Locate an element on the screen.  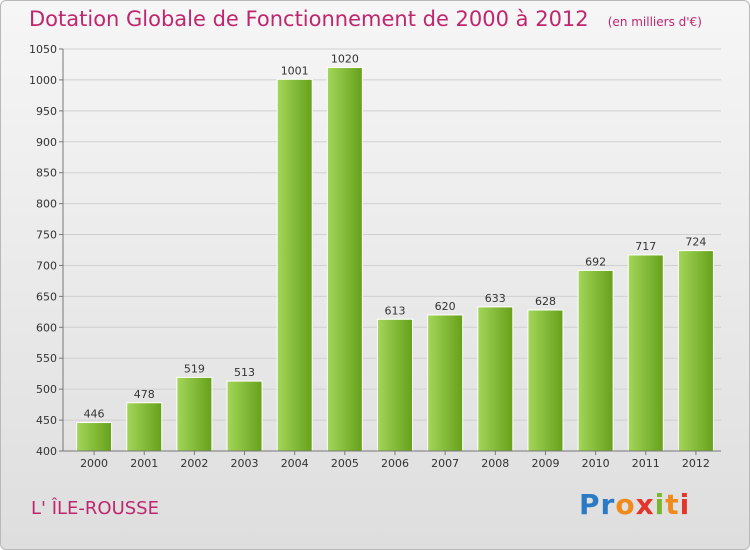
logo-letter: o is located at coordinates (625, 504).